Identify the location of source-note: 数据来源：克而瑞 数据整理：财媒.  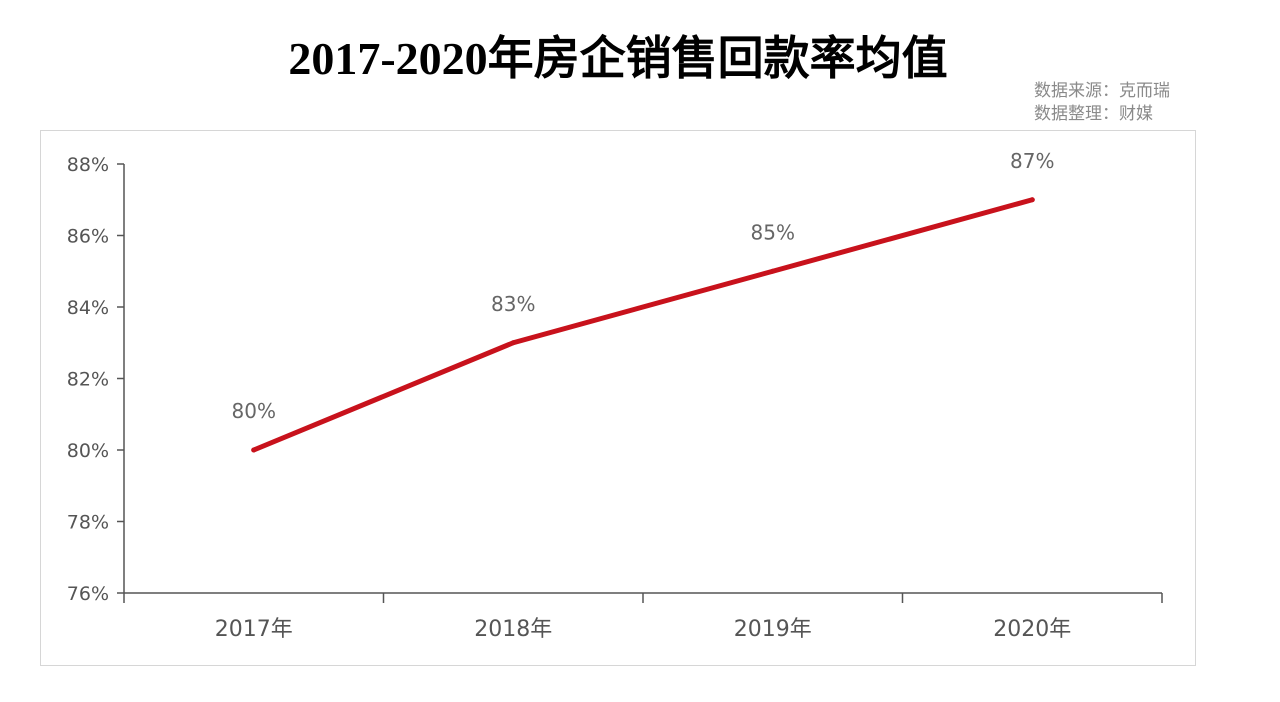
(1102, 103).